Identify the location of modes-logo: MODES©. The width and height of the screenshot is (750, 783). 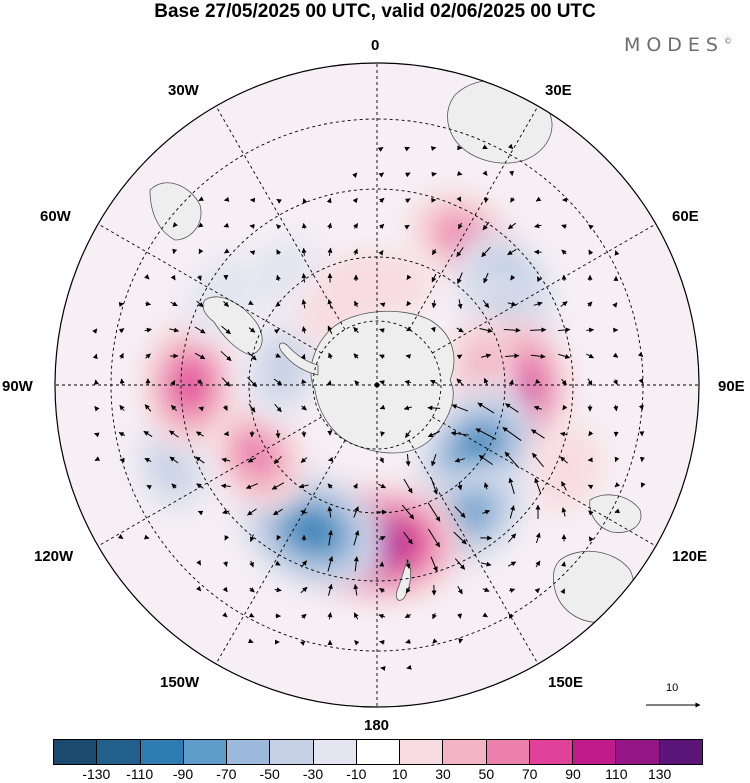
(678, 45).